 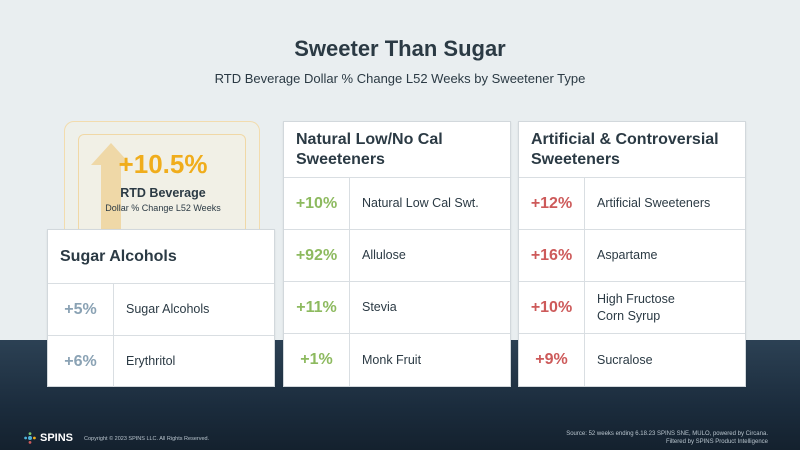 I want to click on pct-value: +11%, so click(x=317, y=307).